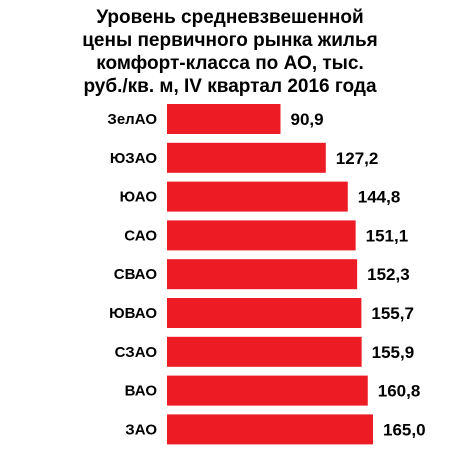 This screenshot has height=456, width=458. Describe the element at coordinates (139, 197) in the screenshot. I see `category-label: ЮАО` at that location.